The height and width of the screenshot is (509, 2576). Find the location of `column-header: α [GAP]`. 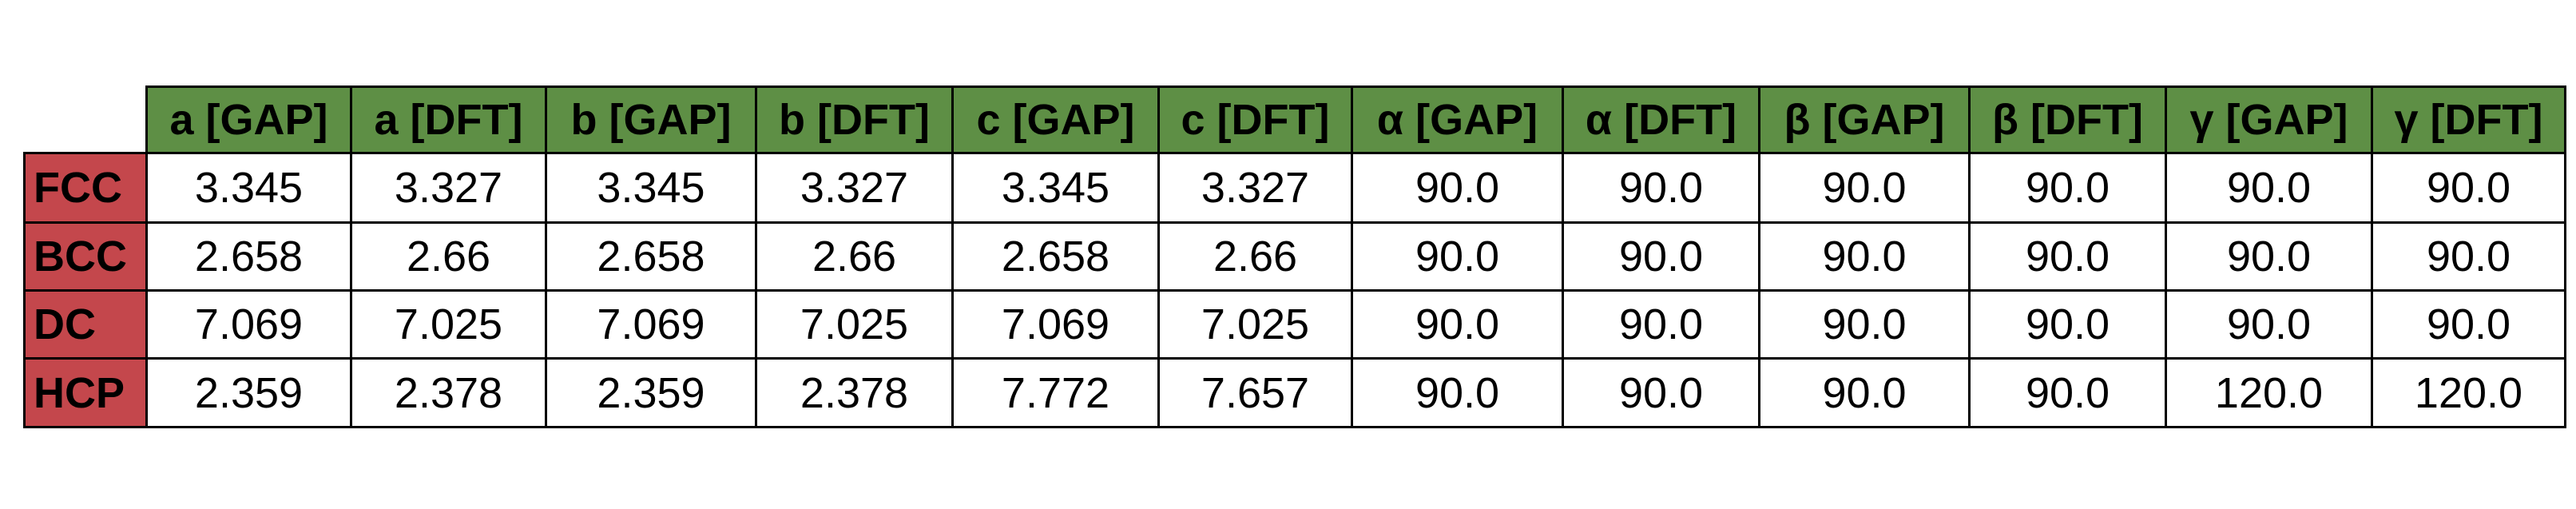

column-header: α [GAP] is located at coordinates (1457, 120).